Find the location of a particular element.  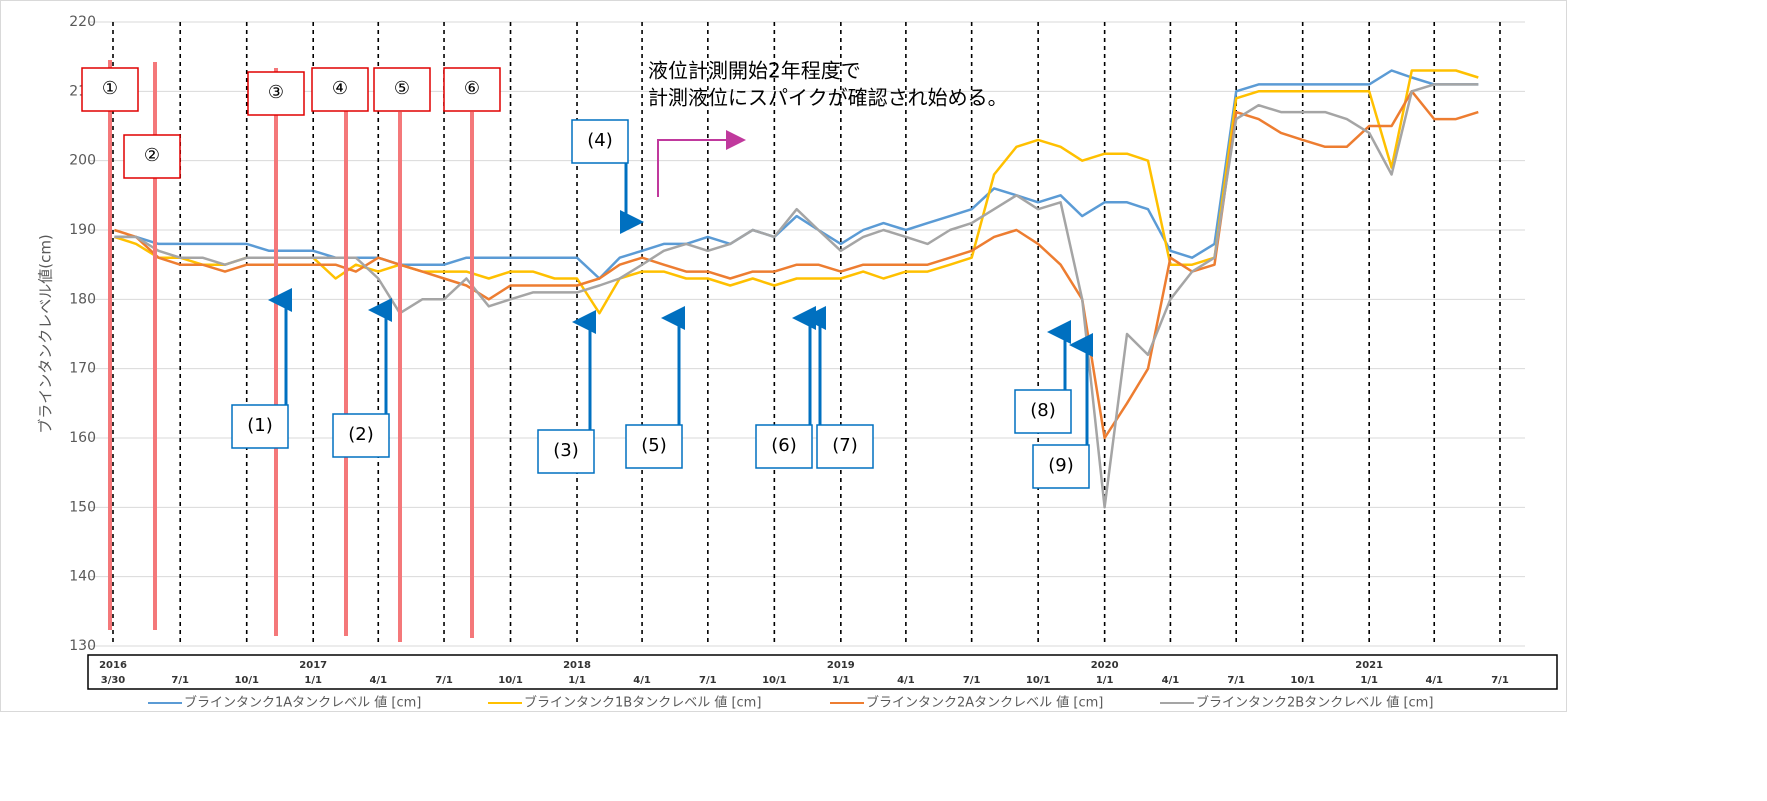

y-tick-label: 200 is located at coordinates (82, 161).